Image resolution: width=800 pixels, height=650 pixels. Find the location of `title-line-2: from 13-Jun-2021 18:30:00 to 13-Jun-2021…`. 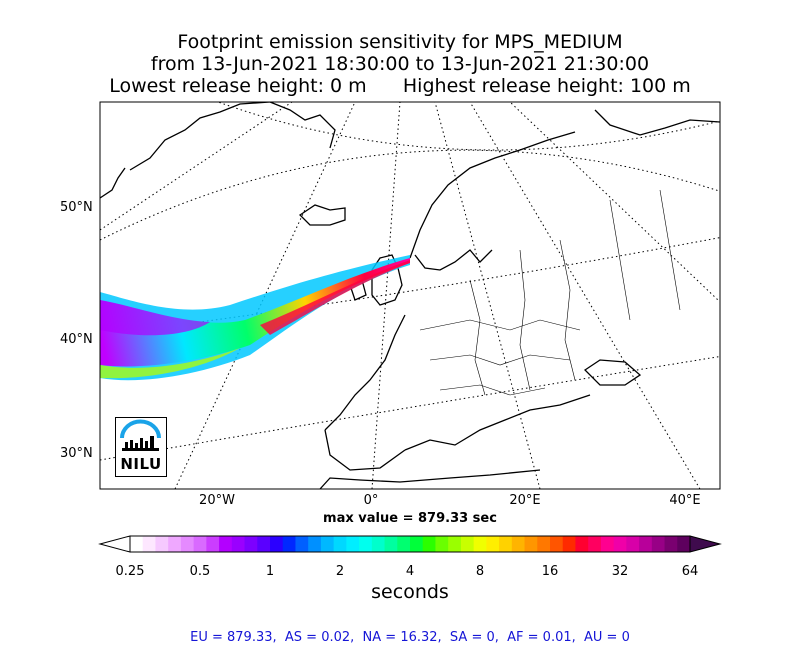

title-line-2: from 13-Jun-2021 18:30:00 to 13-Jun-2021… is located at coordinates (400, 64).